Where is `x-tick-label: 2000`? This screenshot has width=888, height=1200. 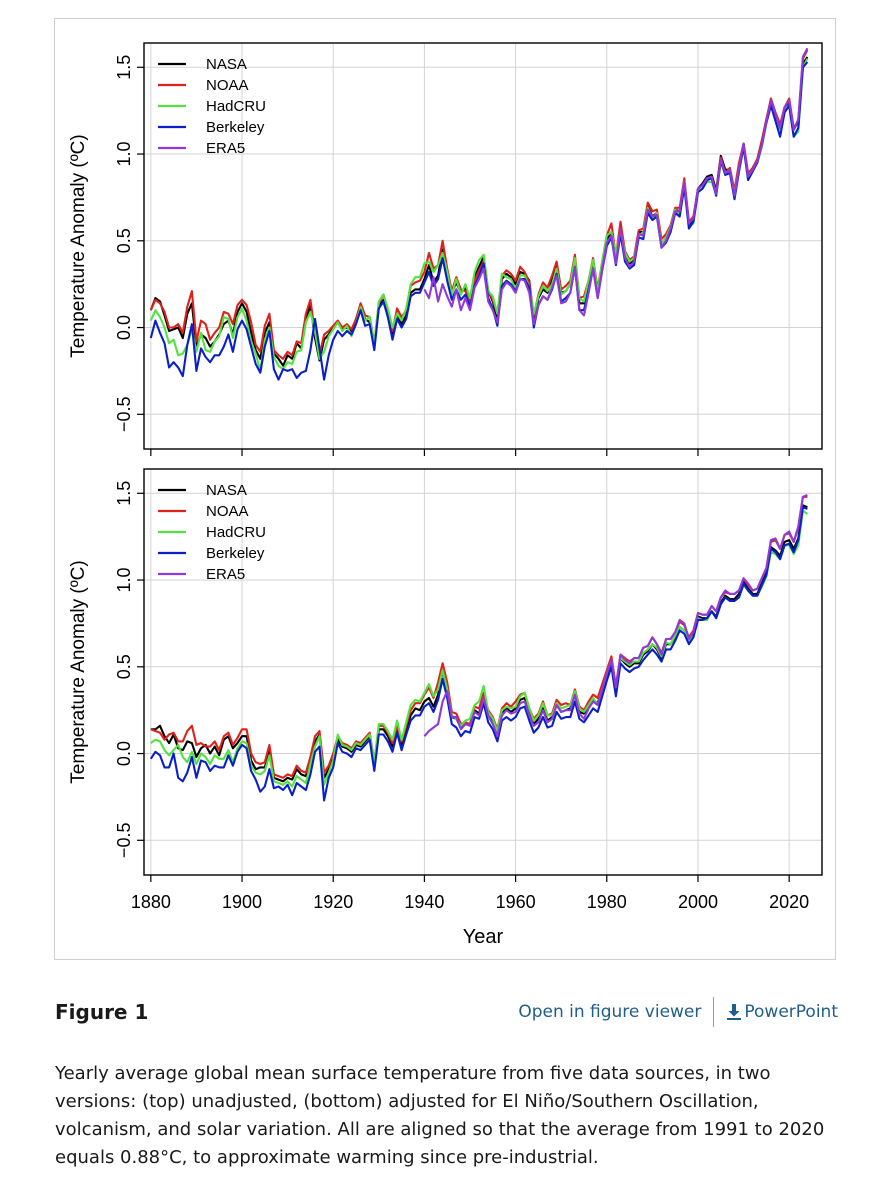
x-tick-label: 2000 is located at coordinates (698, 902).